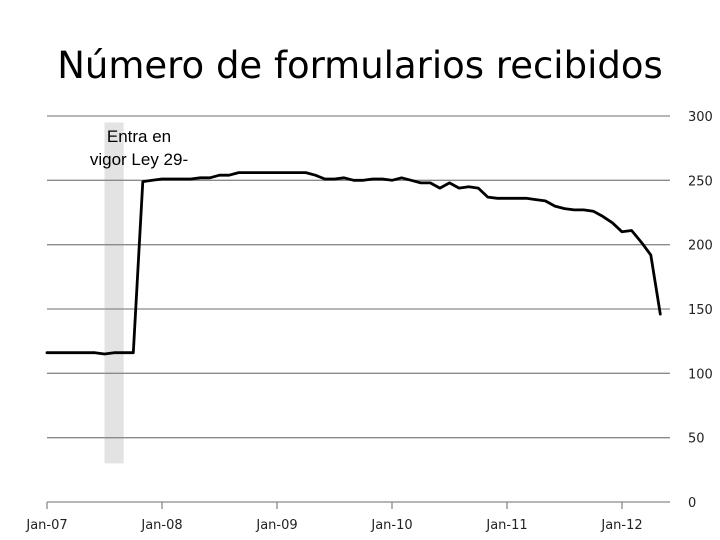 Image resolution: width=720 pixels, height=540 pixels. What do you see at coordinates (700, 181) in the screenshot?
I see `y-tick-label: 250` at bounding box center [700, 181].